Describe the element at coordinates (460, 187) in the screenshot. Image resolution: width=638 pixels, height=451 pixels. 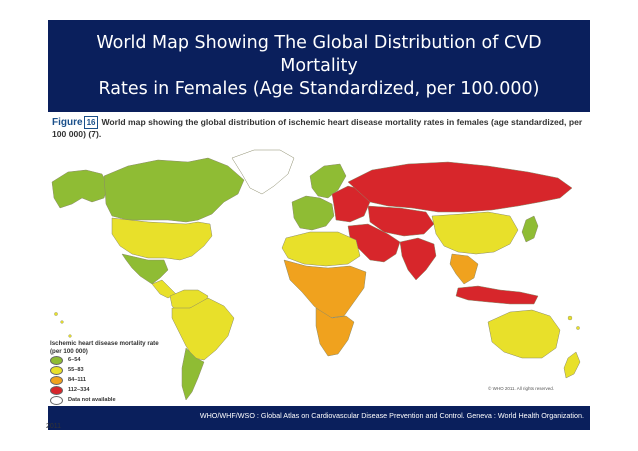
I see `region-russia` at that location.